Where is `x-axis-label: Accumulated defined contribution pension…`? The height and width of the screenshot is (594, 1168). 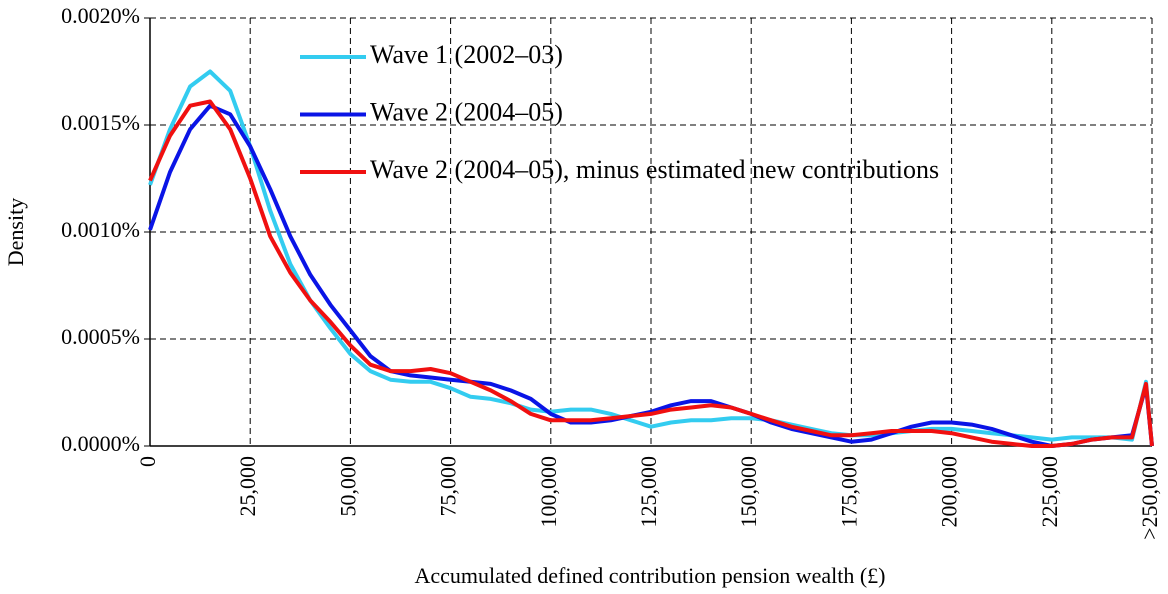
x-axis-label: Accumulated defined contribution pension… is located at coordinates (649, 575).